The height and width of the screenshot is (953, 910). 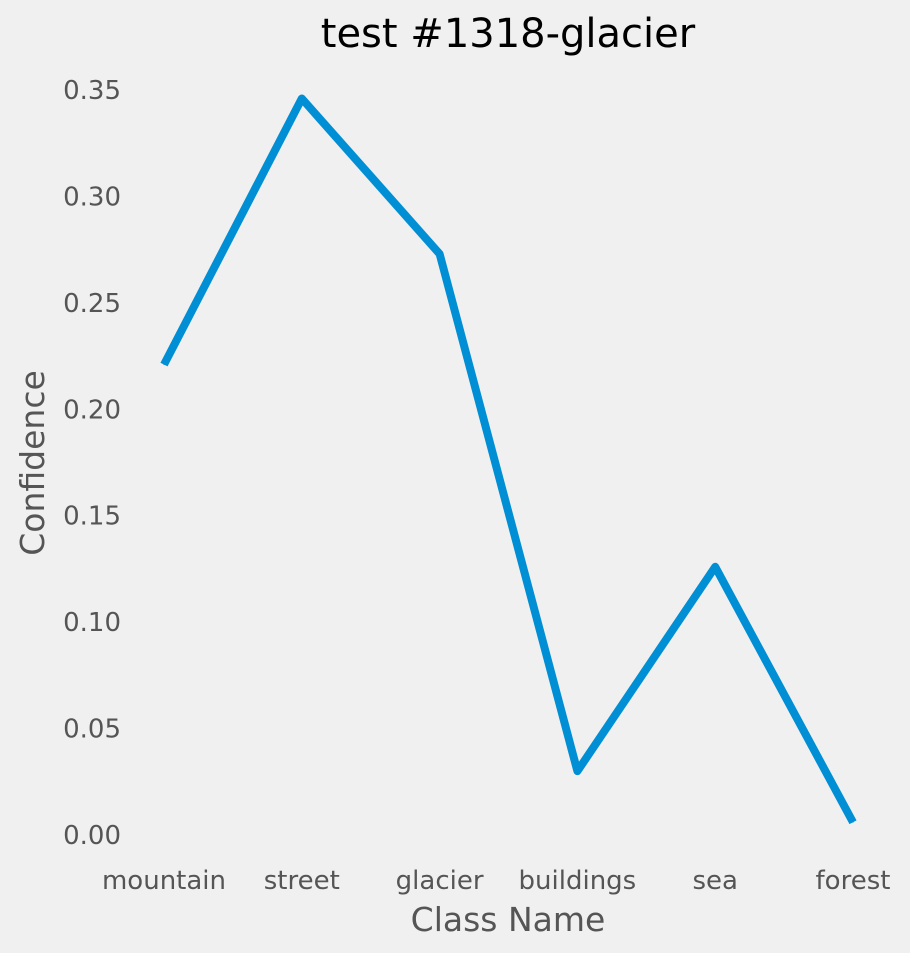 I want to click on y-tick-label: 0.20, so click(x=92, y=410).